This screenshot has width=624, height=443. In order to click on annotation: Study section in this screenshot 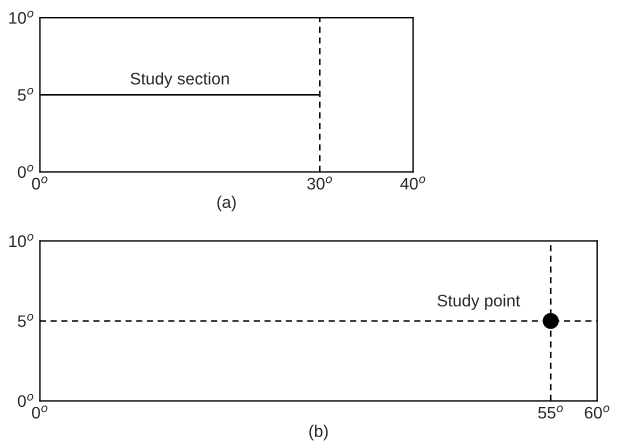, I will do `click(179, 80)`.